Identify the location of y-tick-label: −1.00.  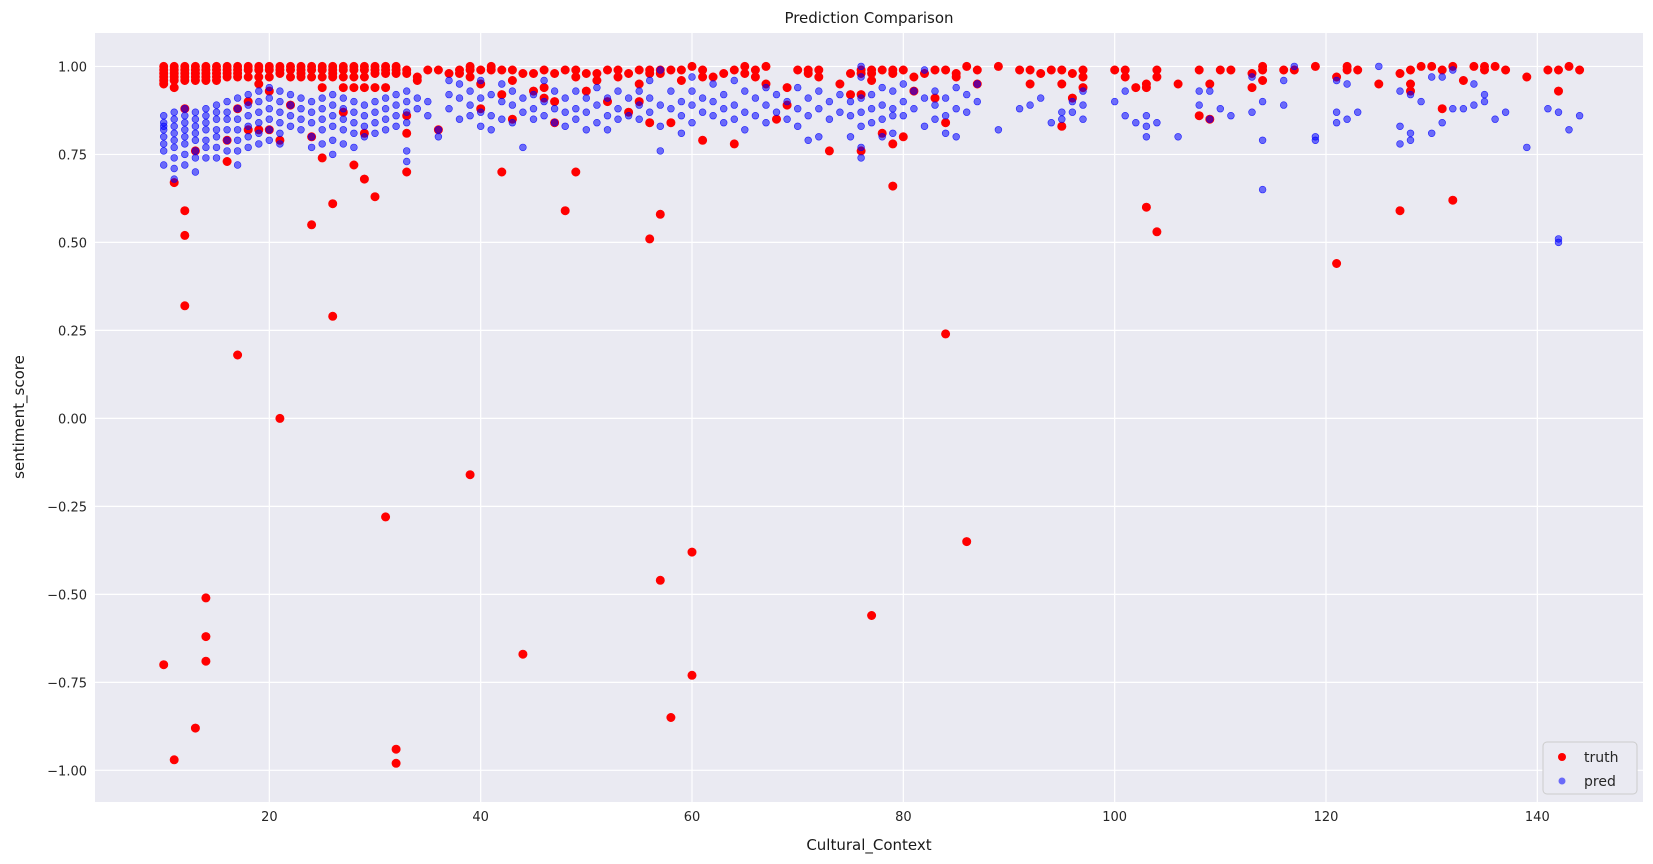
(67, 771).